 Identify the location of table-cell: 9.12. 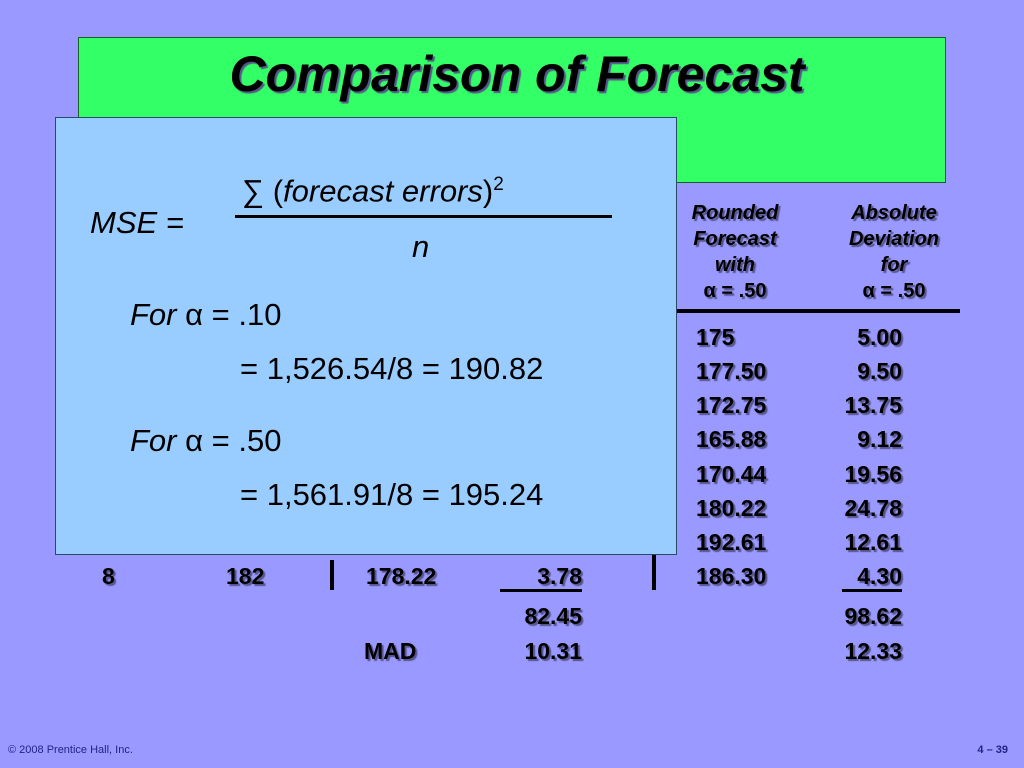
(879, 439).